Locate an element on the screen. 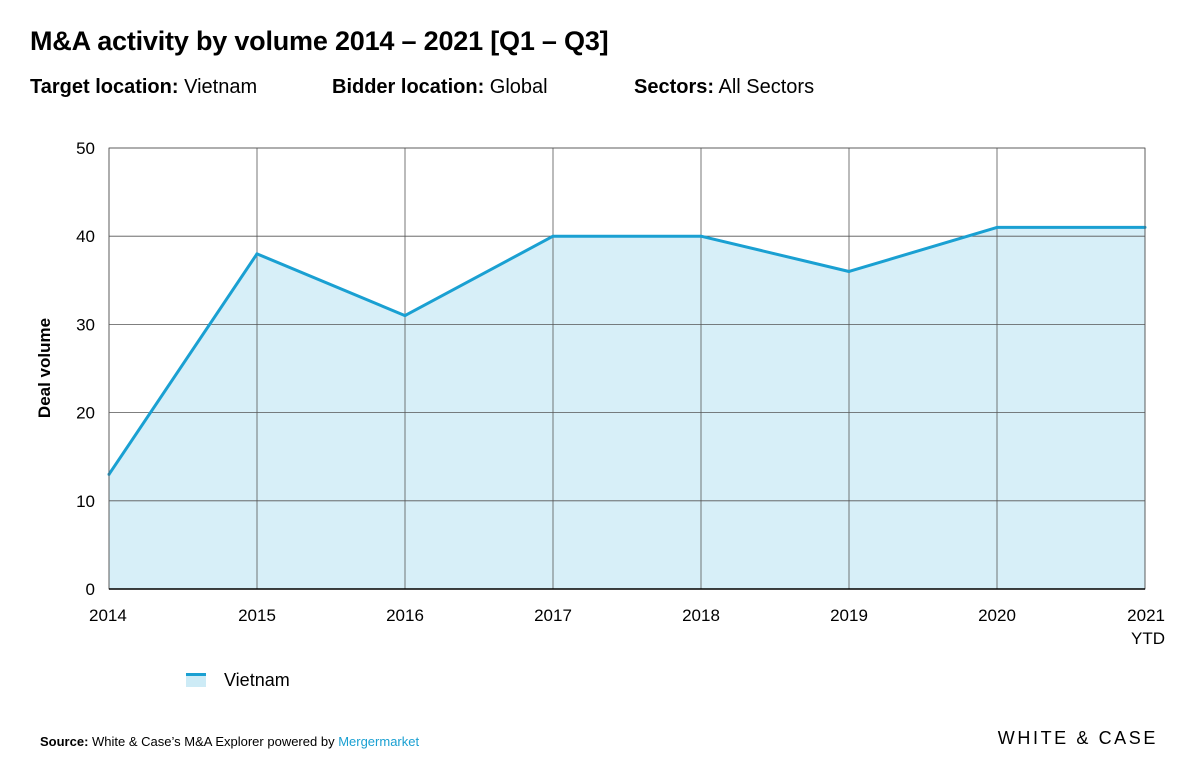 The image size is (1200, 780). x-tick-label-1: 2015 is located at coordinates (257, 615).